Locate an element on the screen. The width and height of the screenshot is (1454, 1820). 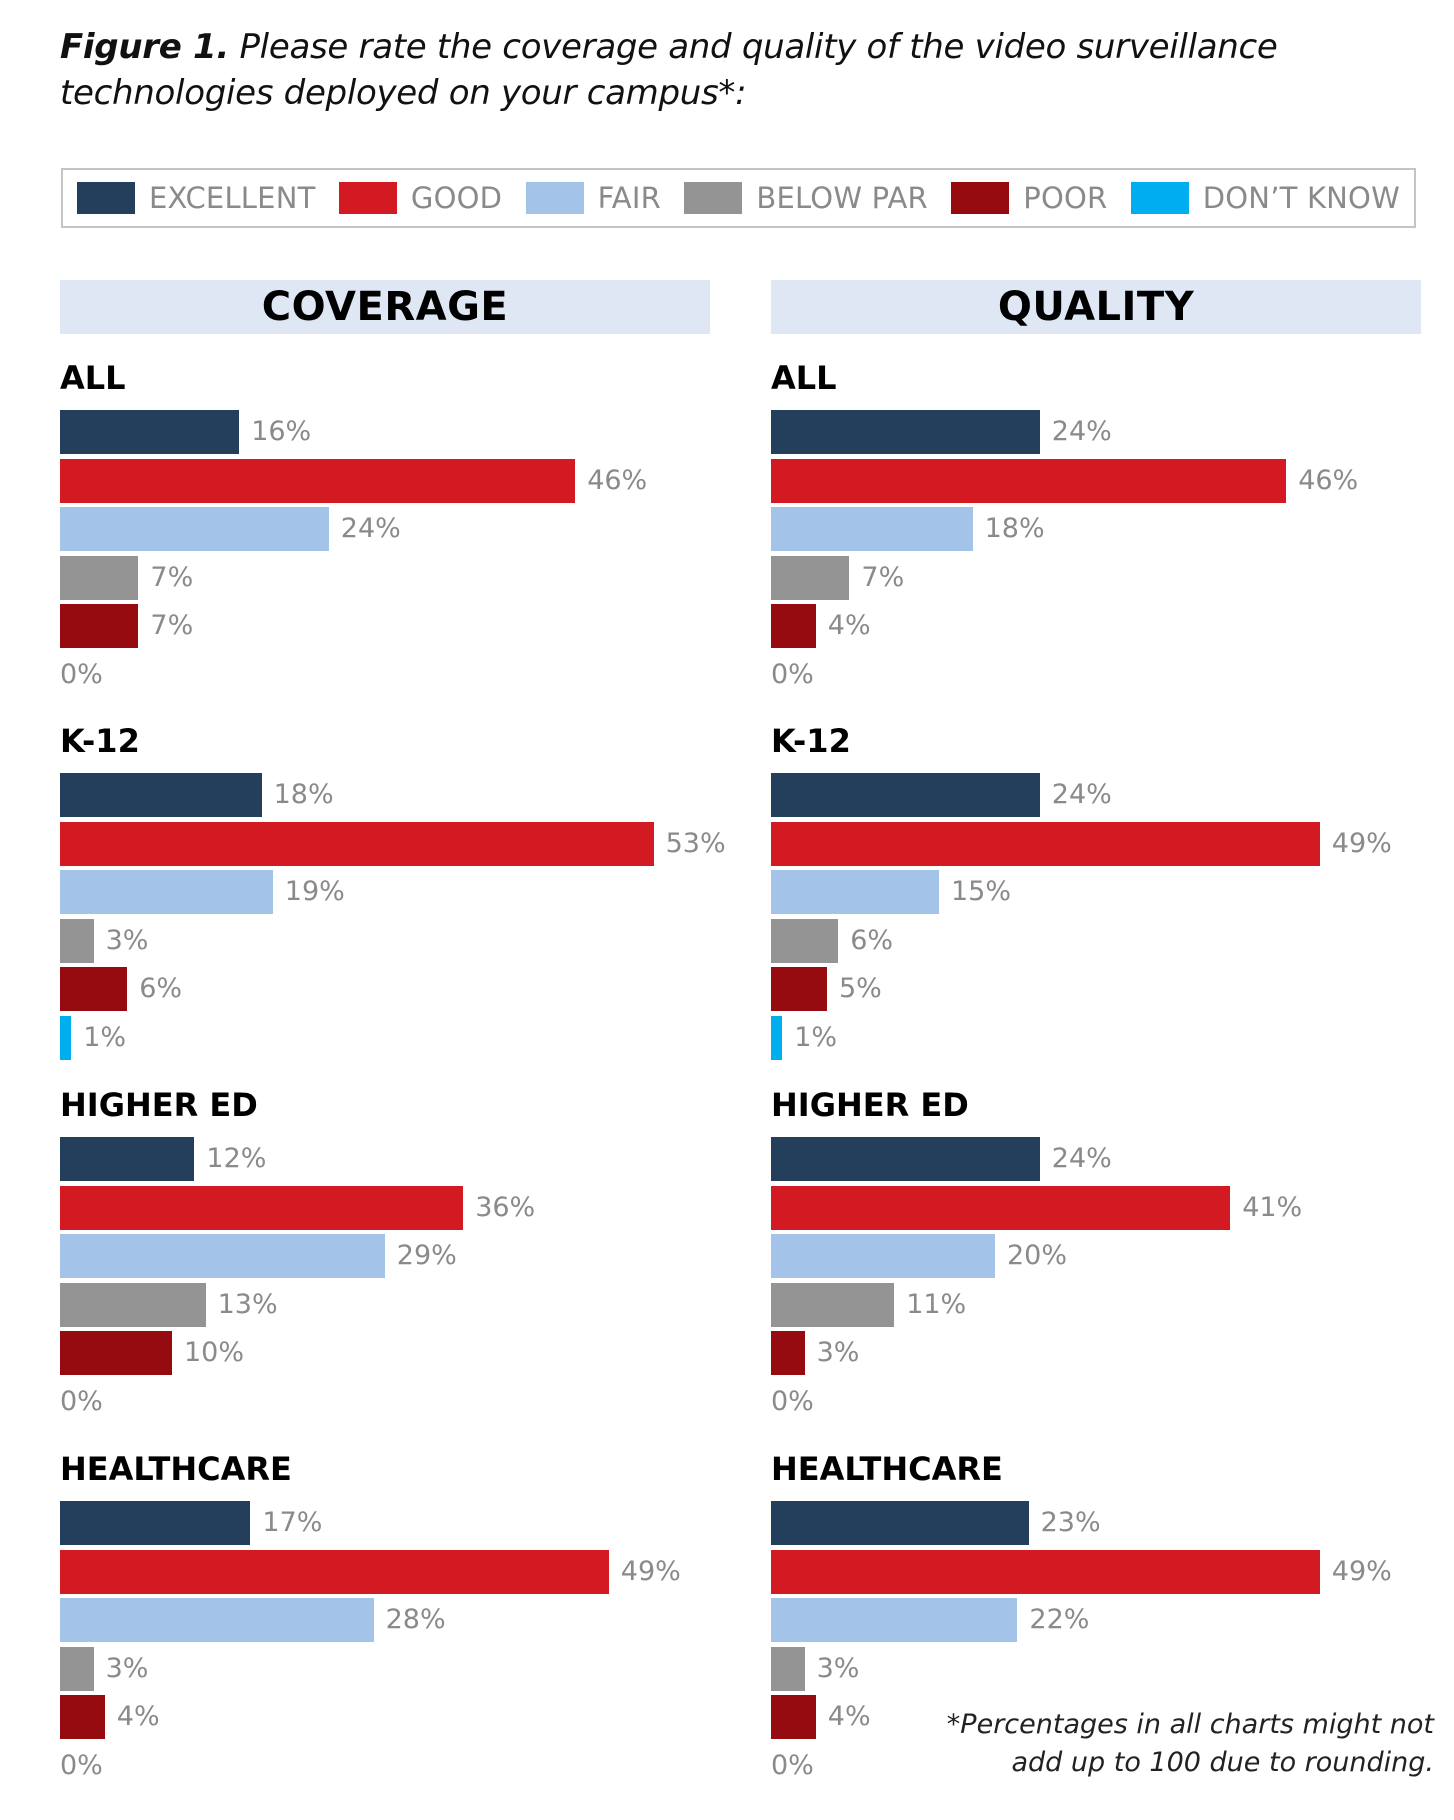
legend-item: POOR is located at coordinates (1029, 198).